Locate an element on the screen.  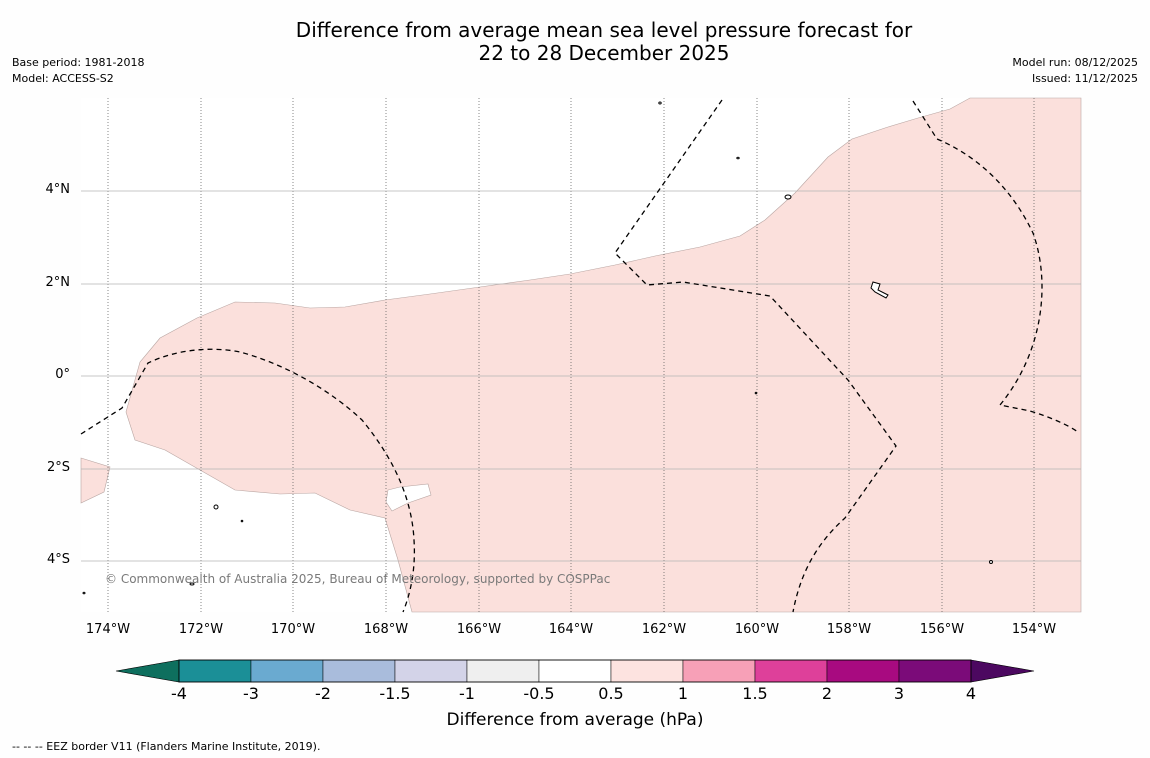
lat-label-2s: 2°S is located at coordinates (58, 467).